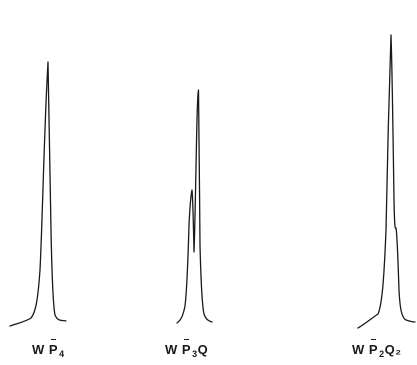  Describe the element at coordinates (194, 206) in the screenshot. I see `spectrum-2-trace` at that location.